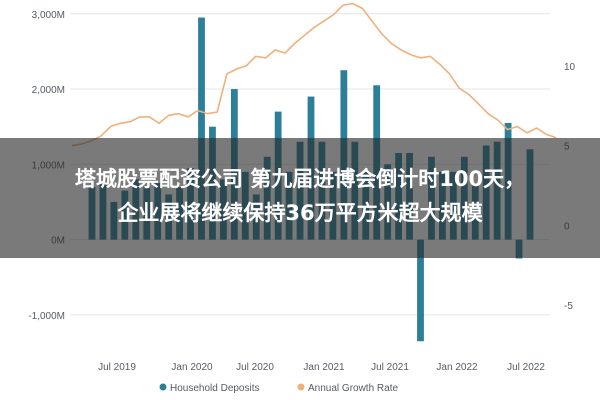 This screenshot has height=400, width=600. What do you see at coordinates (48, 90) in the screenshot?
I see `y-left-tick-label: 2,000M` at bounding box center [48, 90].